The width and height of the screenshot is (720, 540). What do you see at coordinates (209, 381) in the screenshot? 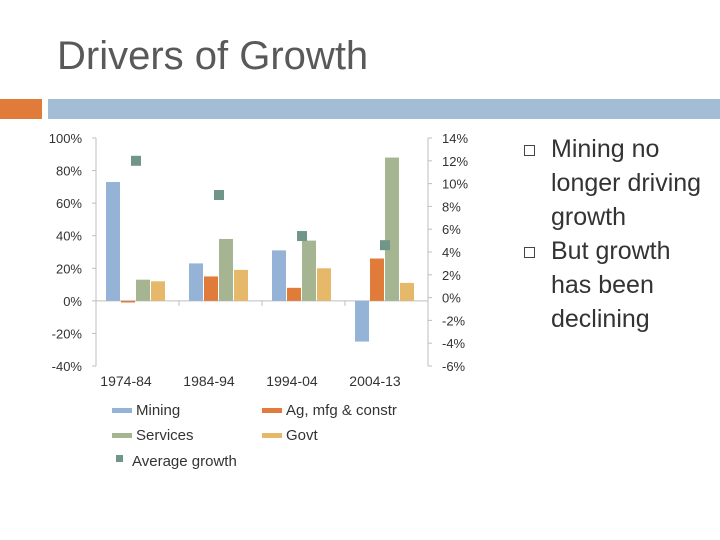
I see `x-tick-label: 1984-94` at bounding box center [209, 381].